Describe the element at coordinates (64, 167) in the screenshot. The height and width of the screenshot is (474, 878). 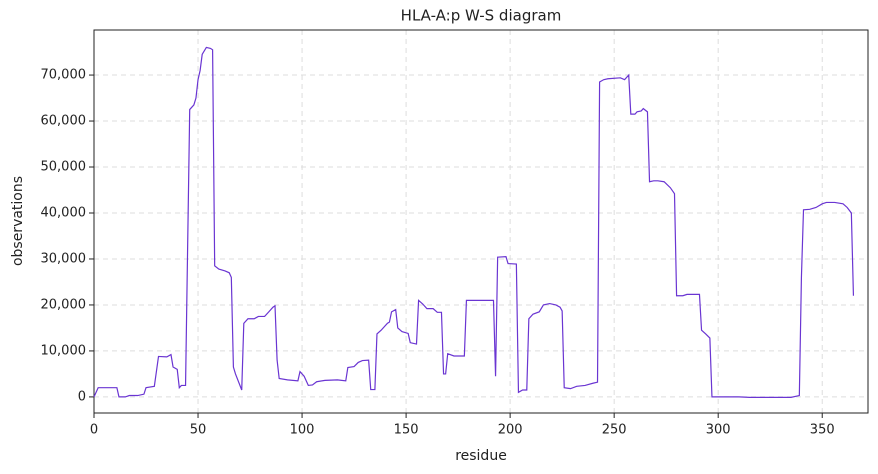
I see `y-tick-label: 50,000` at that location.